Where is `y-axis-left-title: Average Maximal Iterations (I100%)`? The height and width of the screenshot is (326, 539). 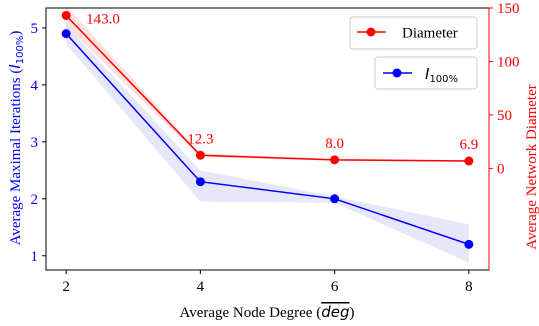
y-axis-left-title: Average Maximal Iterations (I100%) is located at coordinates (16, 138).